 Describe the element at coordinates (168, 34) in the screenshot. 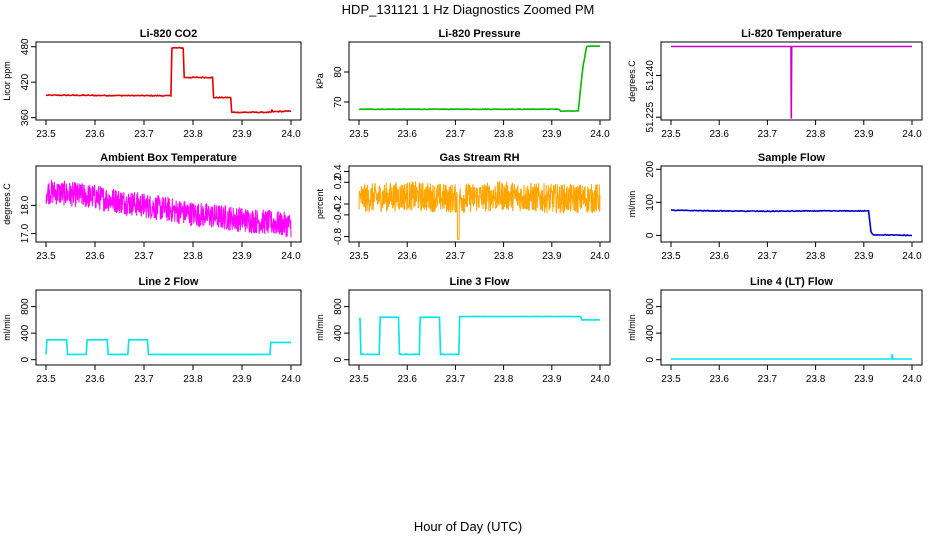

I see `panel-title: Li-820 CO2` at that location.